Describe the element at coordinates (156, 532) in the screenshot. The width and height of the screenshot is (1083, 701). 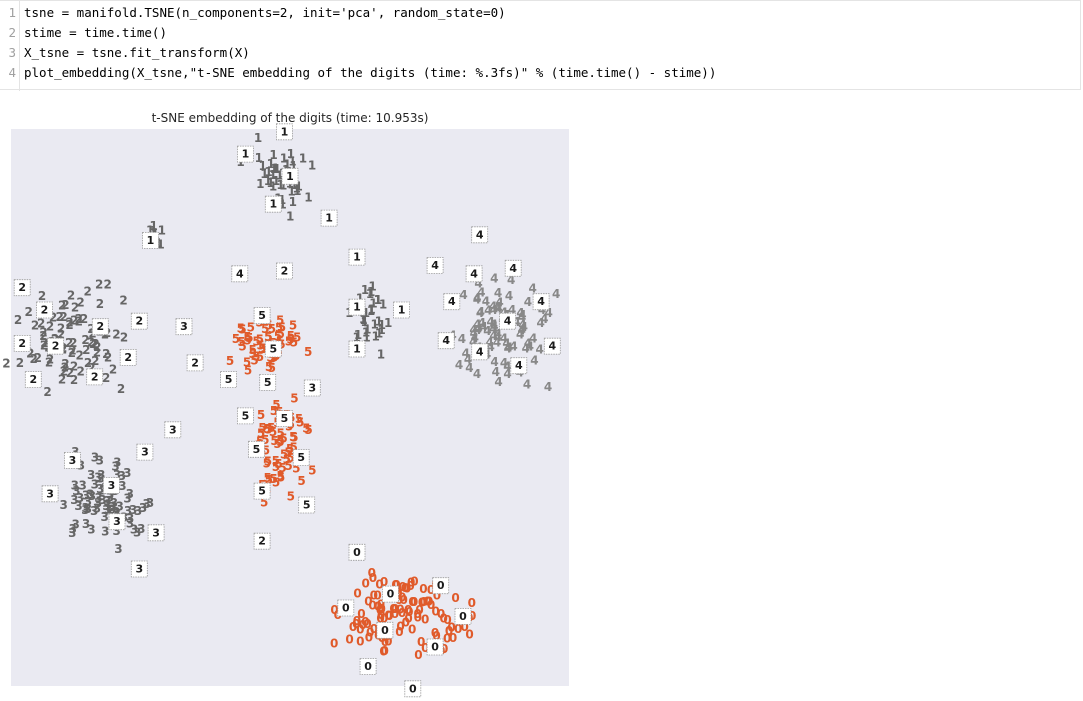
I see `digit-thumbnail-label: 3` at that location.